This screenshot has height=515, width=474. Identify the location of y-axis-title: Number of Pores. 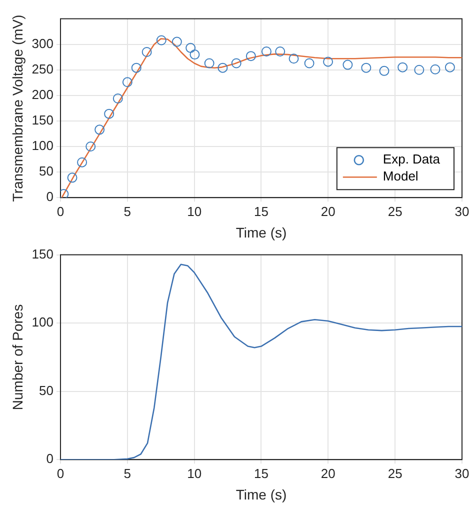
(17, 357).